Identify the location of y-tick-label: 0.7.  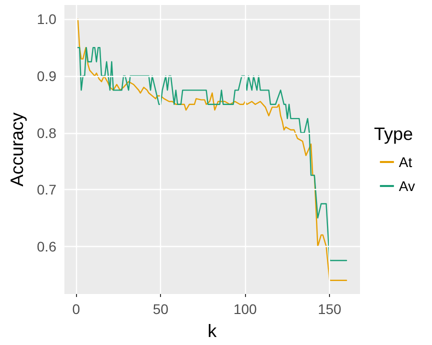
(46, 190).